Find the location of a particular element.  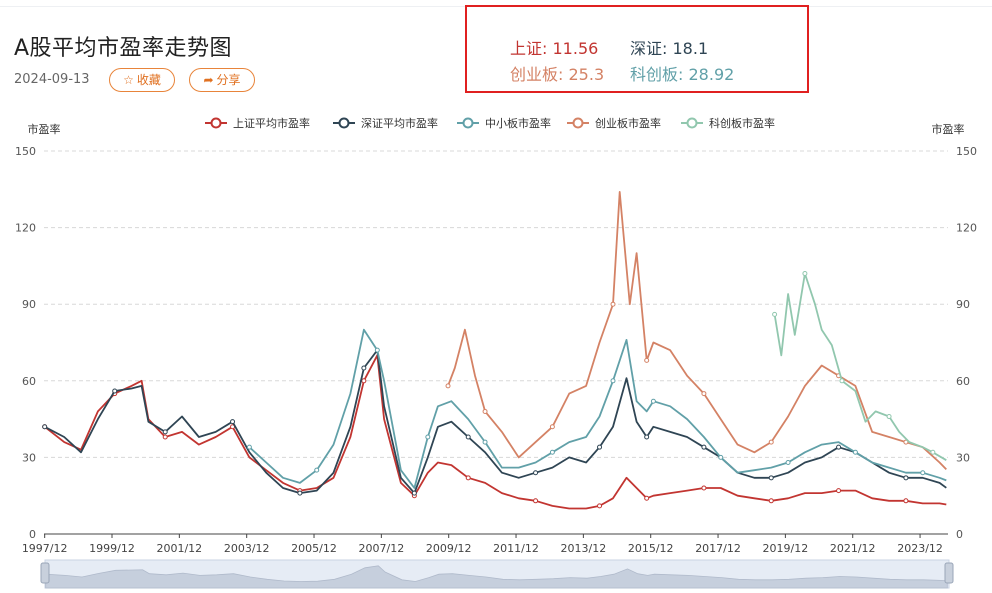

legend-item: 科创板市盈率 is located at coordinates (728, 123).